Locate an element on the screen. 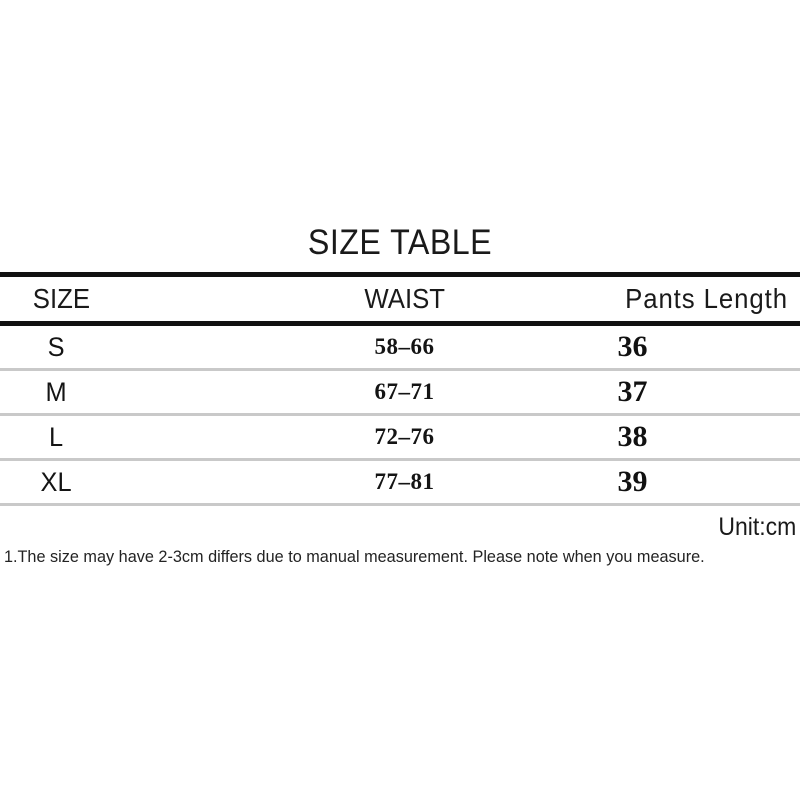 This screenshot has width=800, height=800. table-row: XL 77–81 39 is located at coordinates (400, 482).